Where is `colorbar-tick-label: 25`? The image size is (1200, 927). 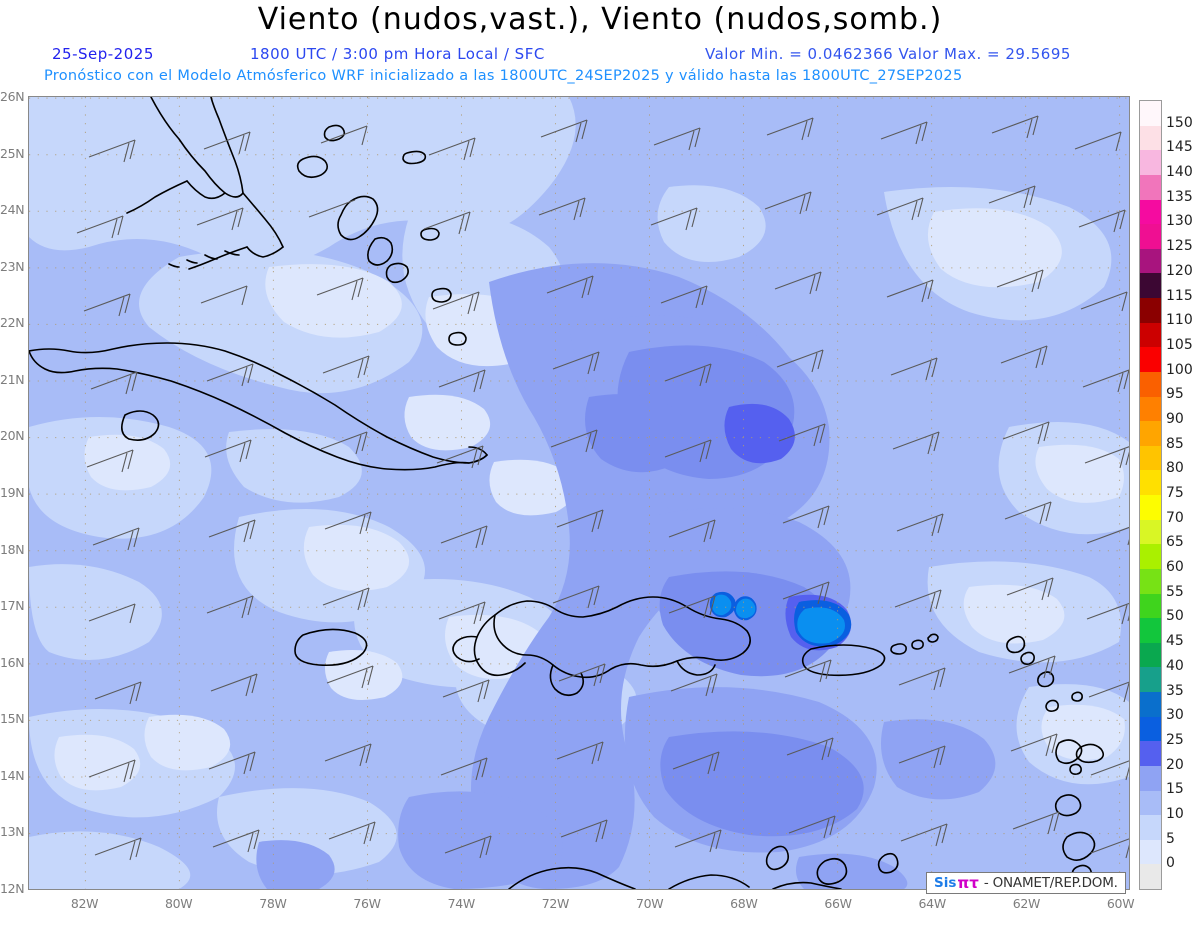
colorbar-tick-label: 25 is located at coordinates (1175, 739).